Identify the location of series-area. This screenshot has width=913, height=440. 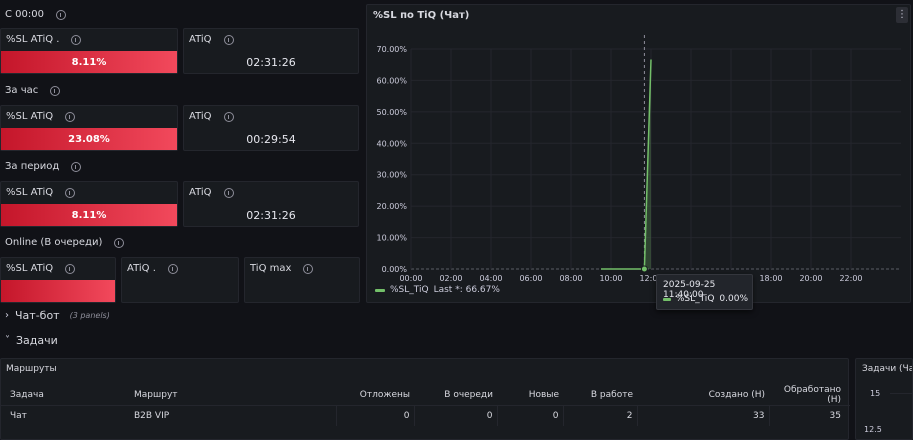
(626, 164).